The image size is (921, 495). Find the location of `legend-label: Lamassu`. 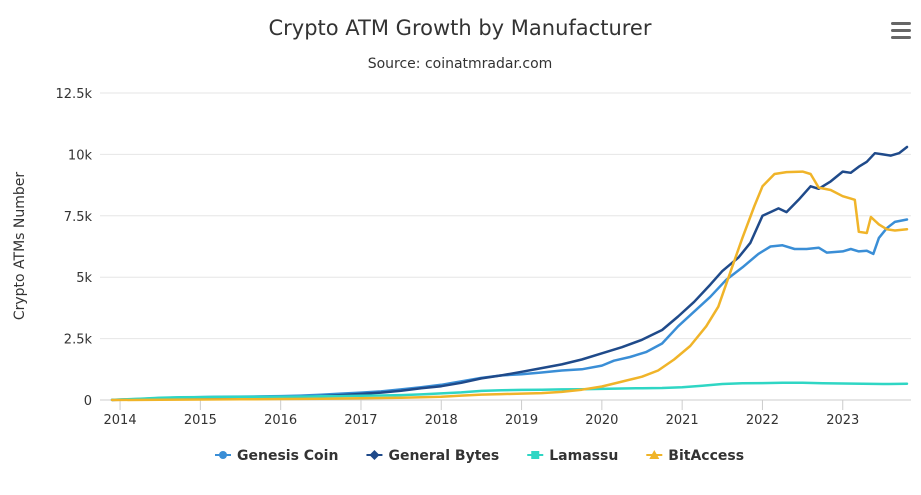

legend-label: Lamassu is located at coordinates (583, 456).